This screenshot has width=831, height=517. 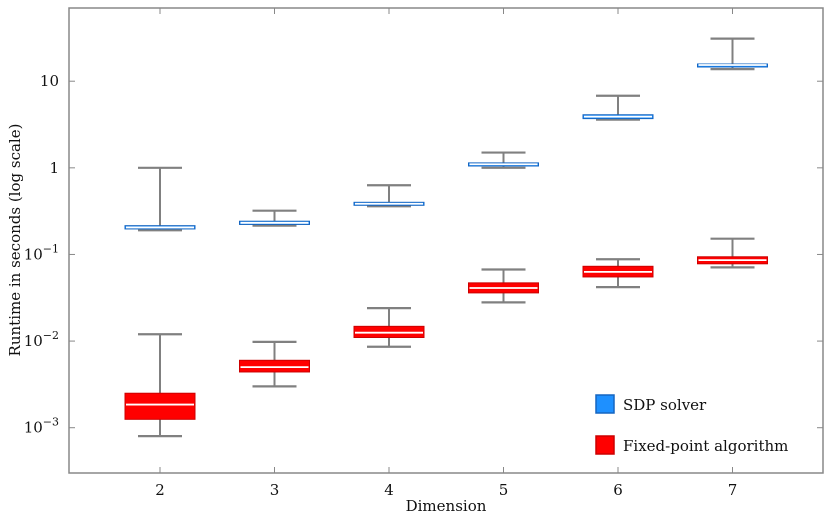 I want to click on legend: SDP solver Fixed-point algorithm, so click(x=691, y=424).